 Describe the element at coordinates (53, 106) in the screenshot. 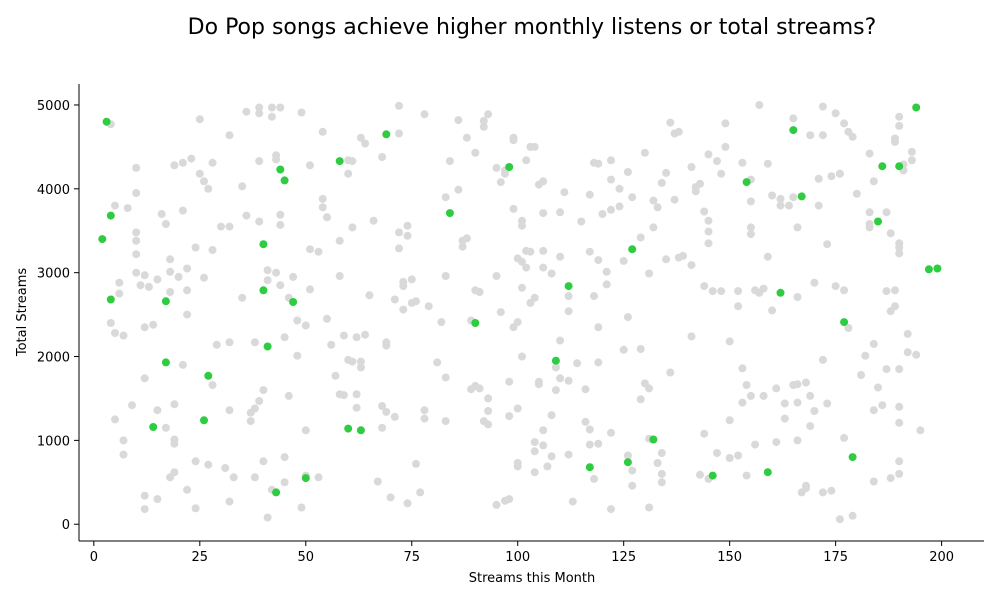

I see `y-tick-label: 5000` at that location.